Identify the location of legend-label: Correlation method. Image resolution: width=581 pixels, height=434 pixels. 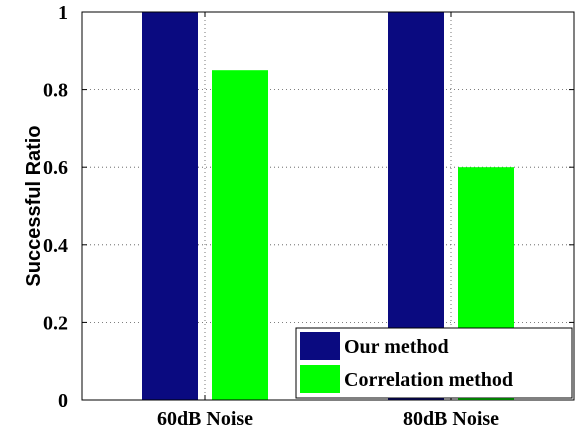
(428, 380).